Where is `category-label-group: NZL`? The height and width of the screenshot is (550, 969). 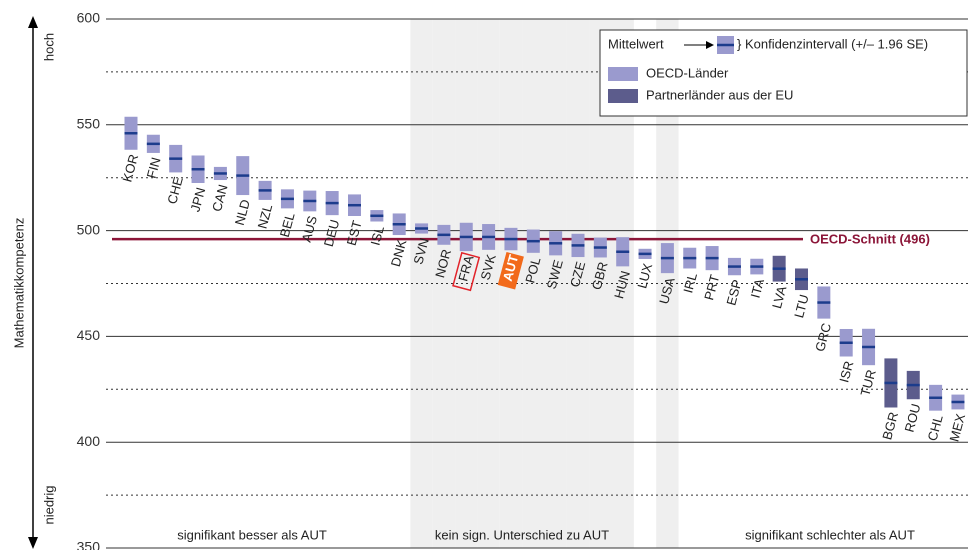
category-label-group: NZL is located at coordinates (264, 217).